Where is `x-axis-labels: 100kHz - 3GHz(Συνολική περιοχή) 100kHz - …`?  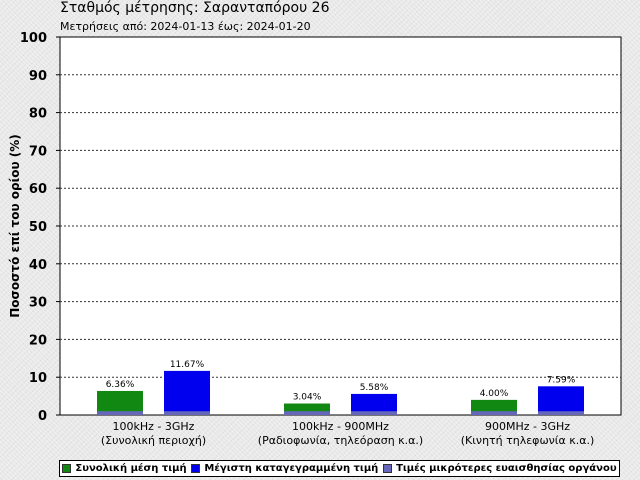 x-axis-labels: 100kHz - 3GHz(Συνολική περιοχή) 100kHz - … is located at coordinates (347, 433).